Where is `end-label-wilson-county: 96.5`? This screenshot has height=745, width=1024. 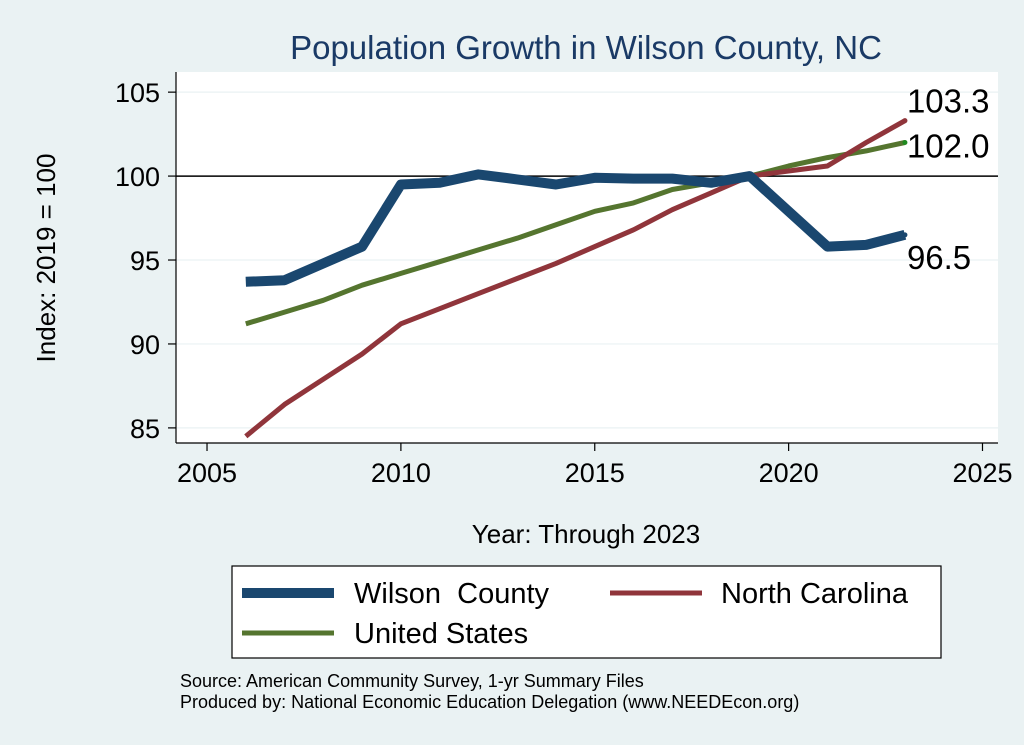 end-label-wilson-county: 96.5 is located at coordinates (939, 257).